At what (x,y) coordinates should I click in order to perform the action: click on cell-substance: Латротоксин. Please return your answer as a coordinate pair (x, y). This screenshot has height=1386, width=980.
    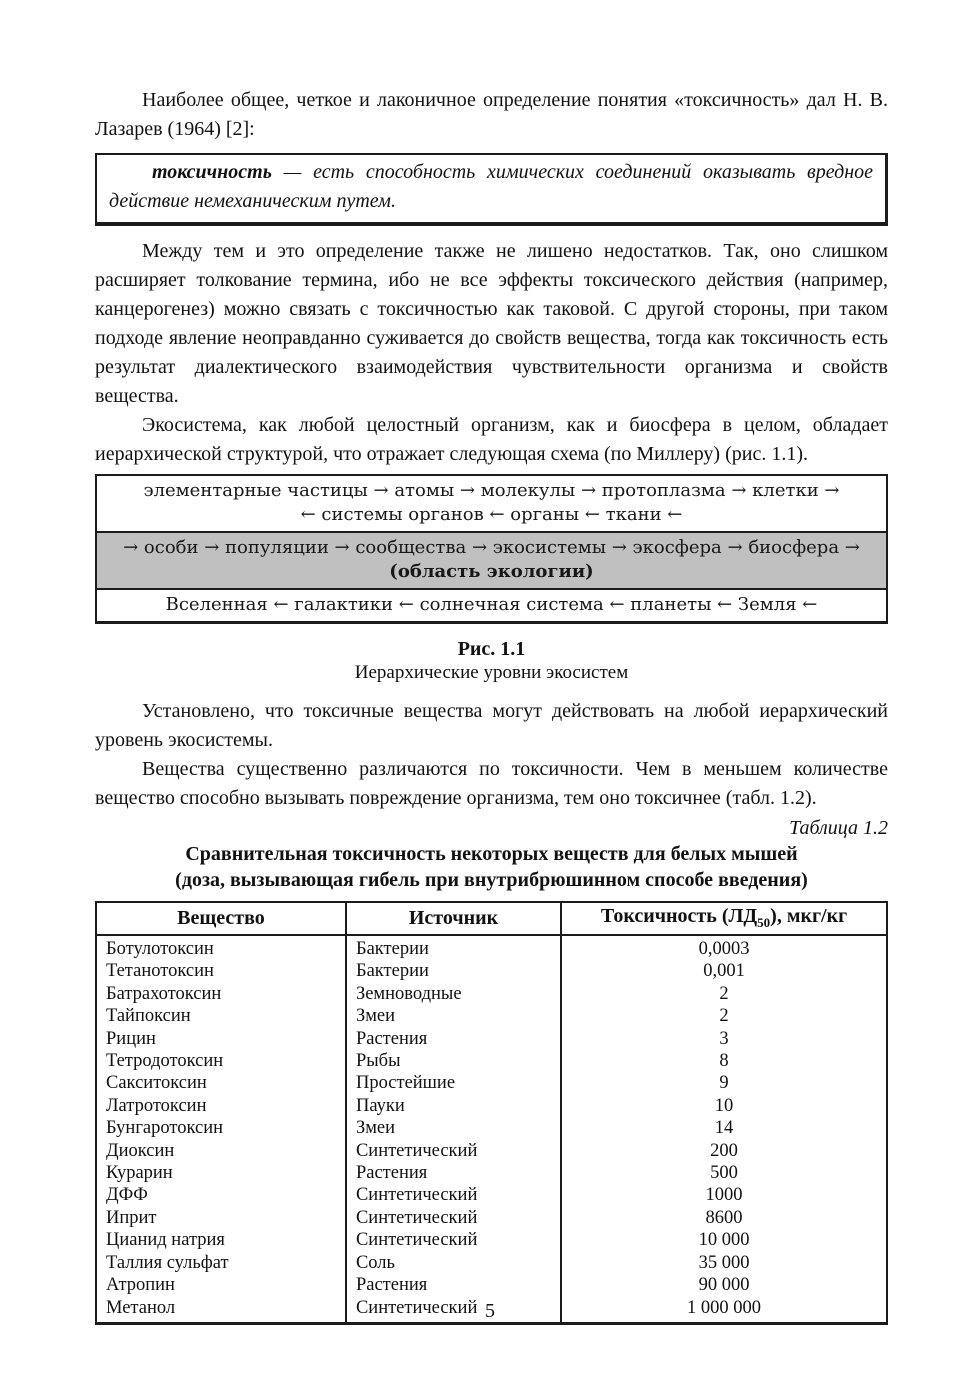
    Looking at the image, I should click on (156, 1105).